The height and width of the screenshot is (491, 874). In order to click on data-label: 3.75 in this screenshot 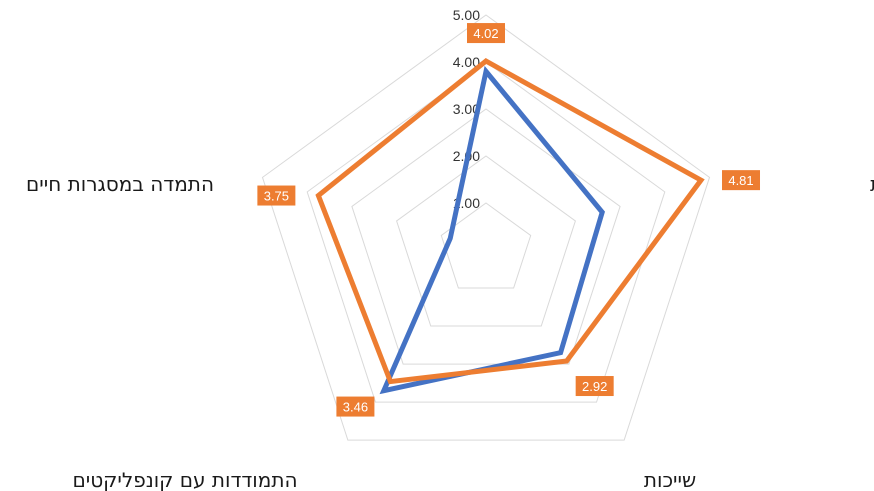, I will do `click(276, 195)`.